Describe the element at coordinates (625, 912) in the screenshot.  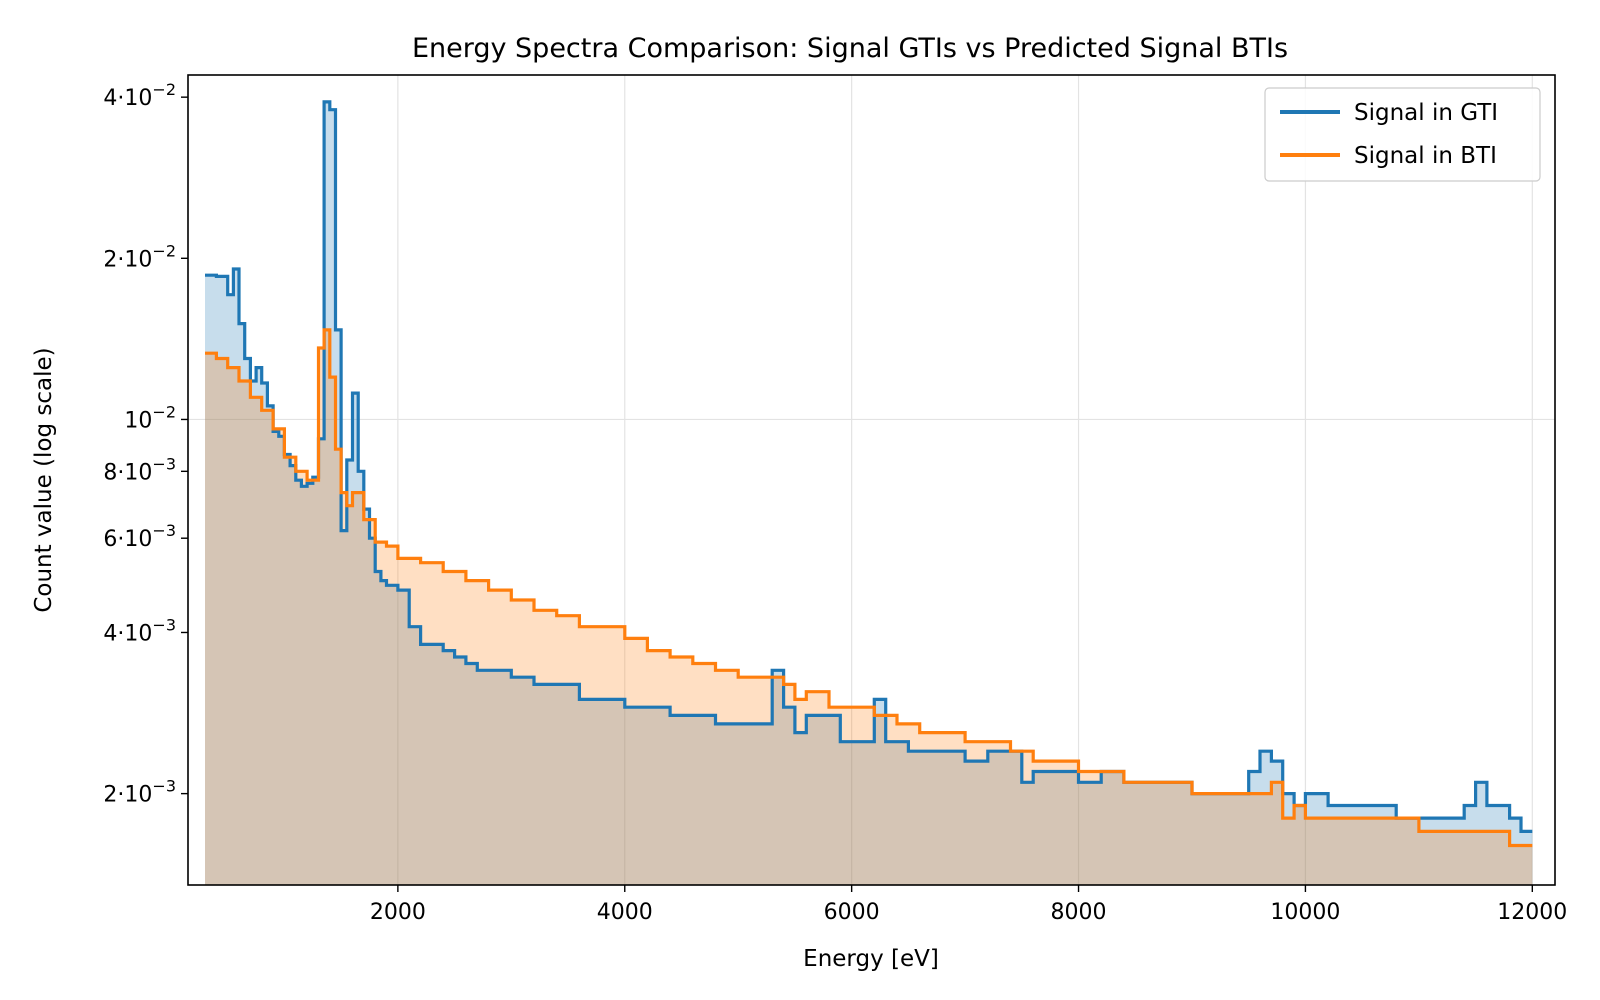
I see `x-tick-label: 4000` at that location.